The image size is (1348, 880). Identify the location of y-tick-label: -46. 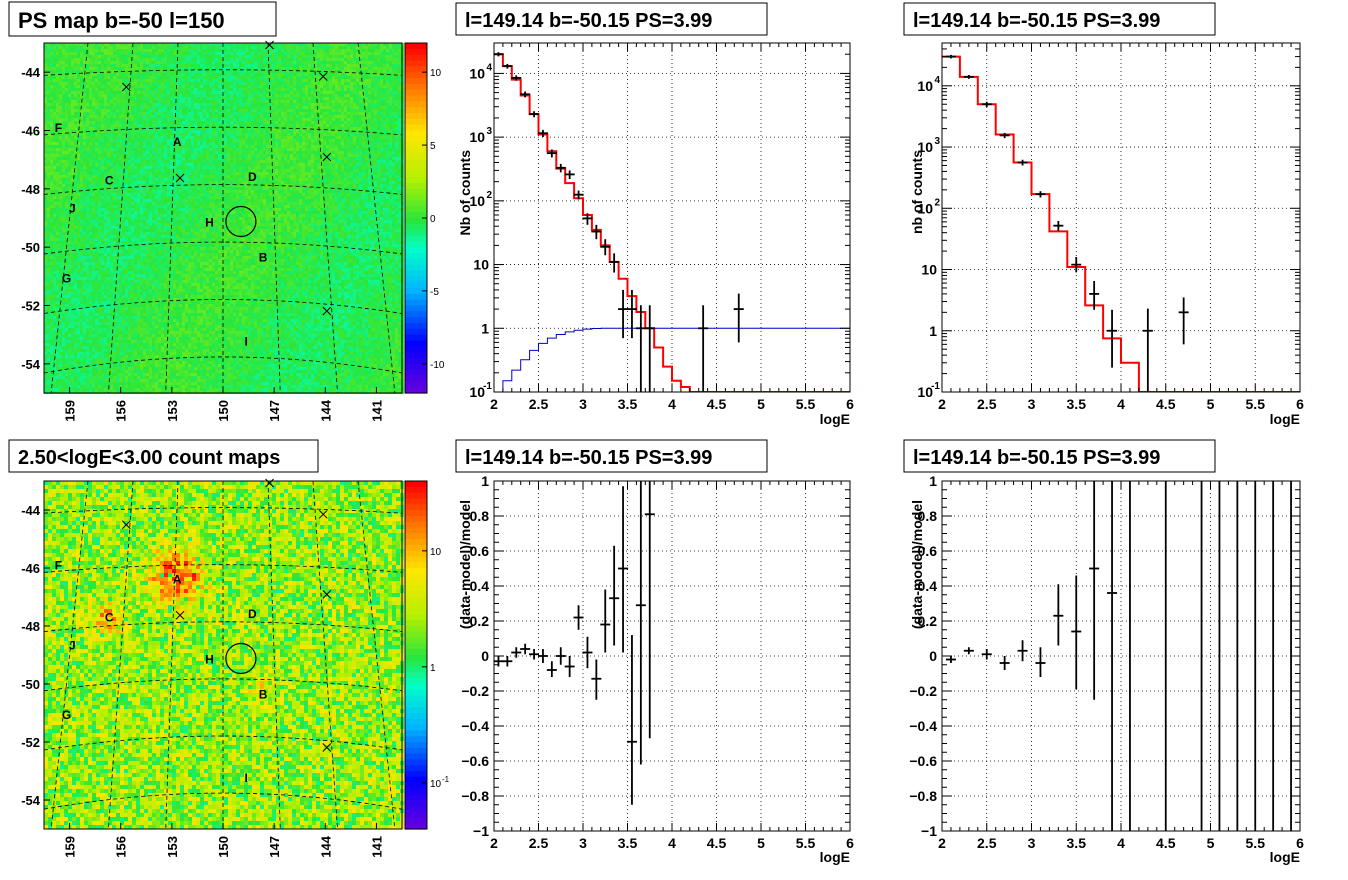
(30, 131).